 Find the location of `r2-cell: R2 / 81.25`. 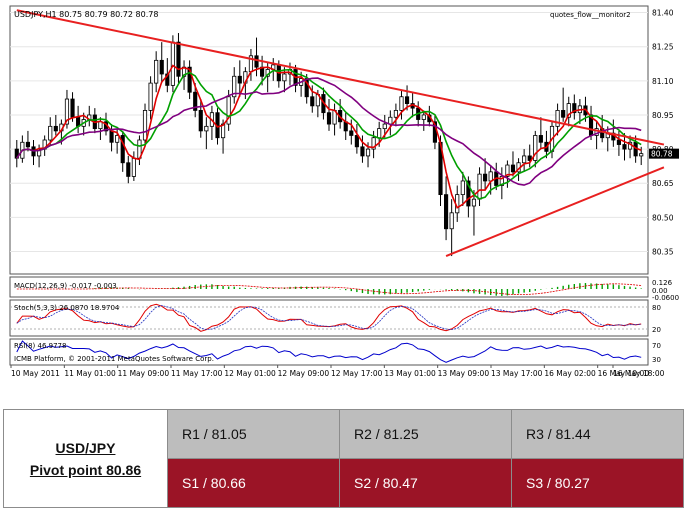

r2-cell: R2 / 81.25 is located at coordinates (425, 434).